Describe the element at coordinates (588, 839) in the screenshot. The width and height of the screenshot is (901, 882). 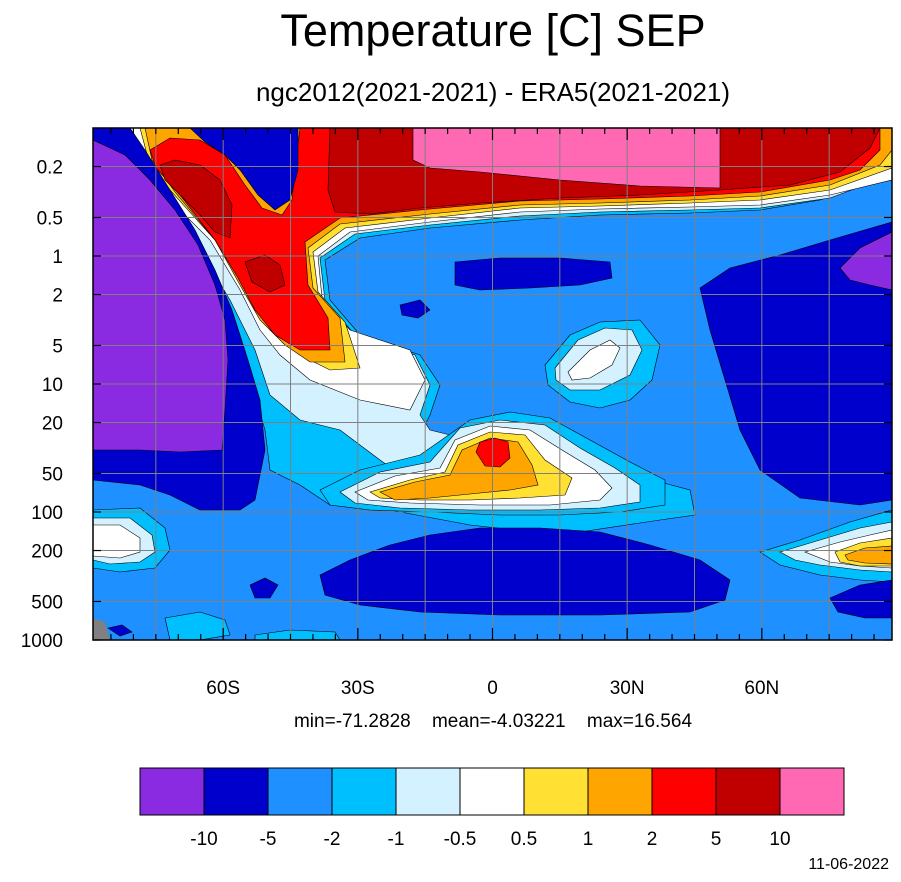
I see `colorbar-label: 1` at that location.